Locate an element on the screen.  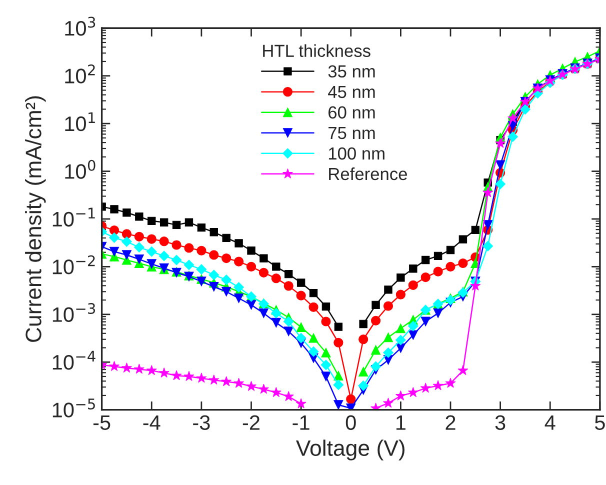
x-tick-label: -3 is located at coordinates (201, 422).